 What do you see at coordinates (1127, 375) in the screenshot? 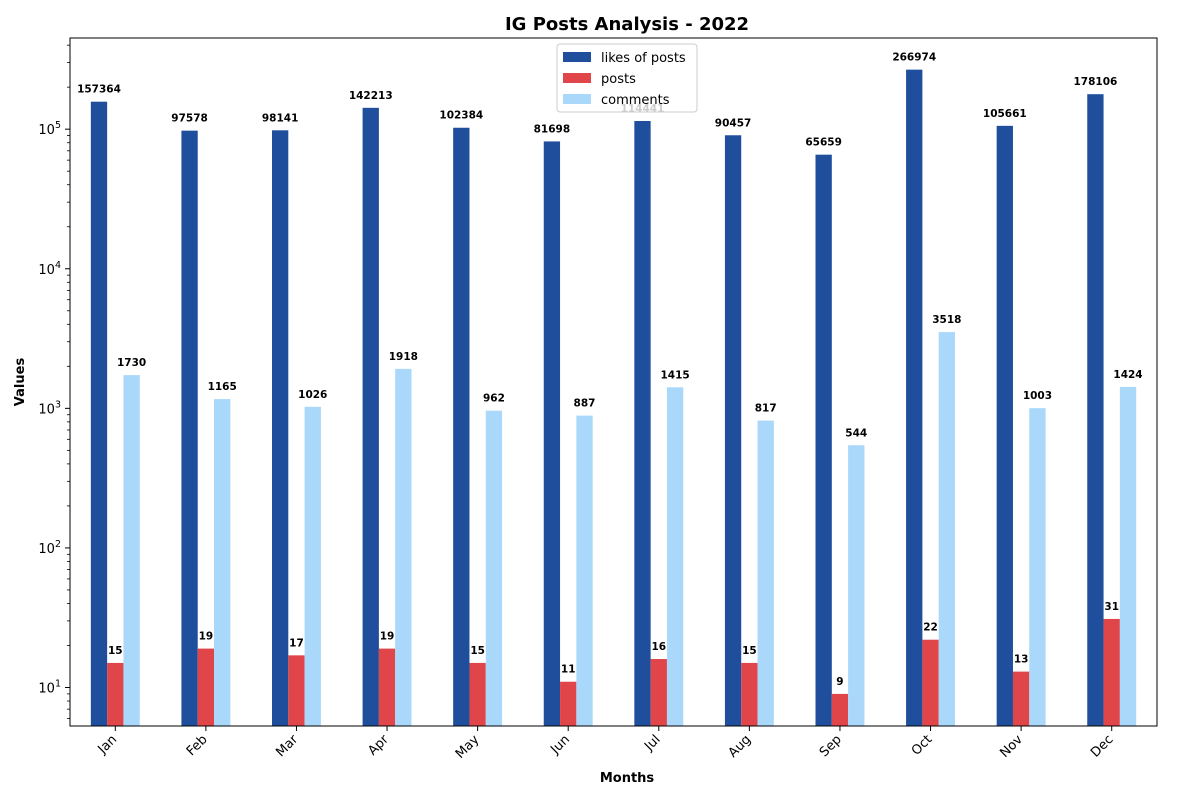
I see `data-label: 1424` at bounding box center [1127, 375].